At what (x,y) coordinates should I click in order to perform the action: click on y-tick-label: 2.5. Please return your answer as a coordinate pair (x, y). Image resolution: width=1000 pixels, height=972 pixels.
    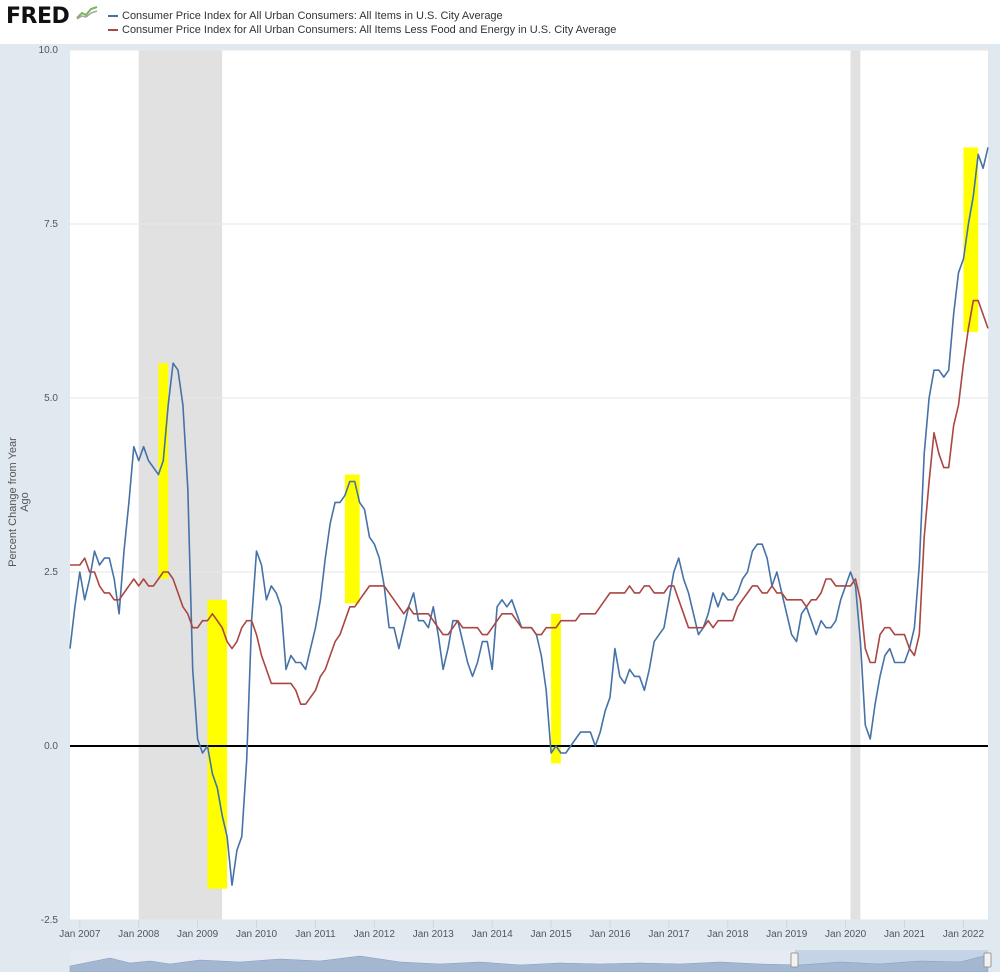
    Looking at the image, I should click on (51, 572).